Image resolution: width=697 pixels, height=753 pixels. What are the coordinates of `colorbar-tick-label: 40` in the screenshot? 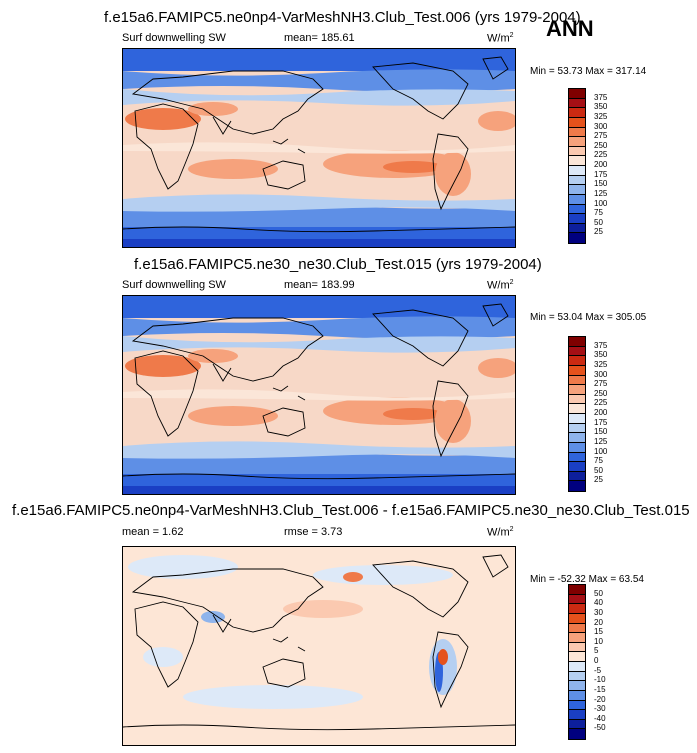 It's located at (598, 603).